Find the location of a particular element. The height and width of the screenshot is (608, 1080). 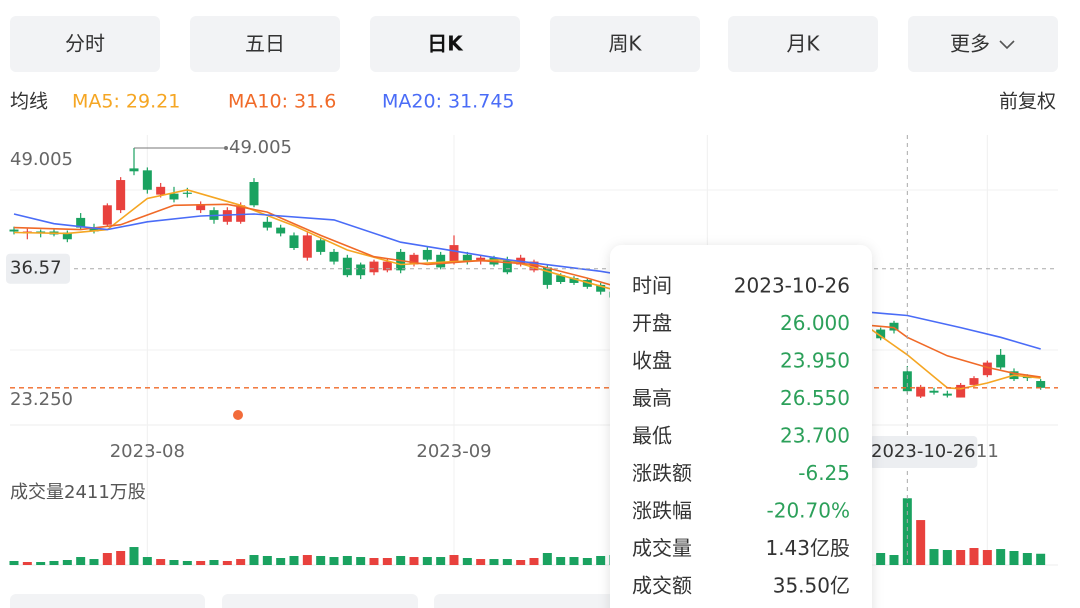

high-marker-label: 49.005 is located at coordinates (260, 147).